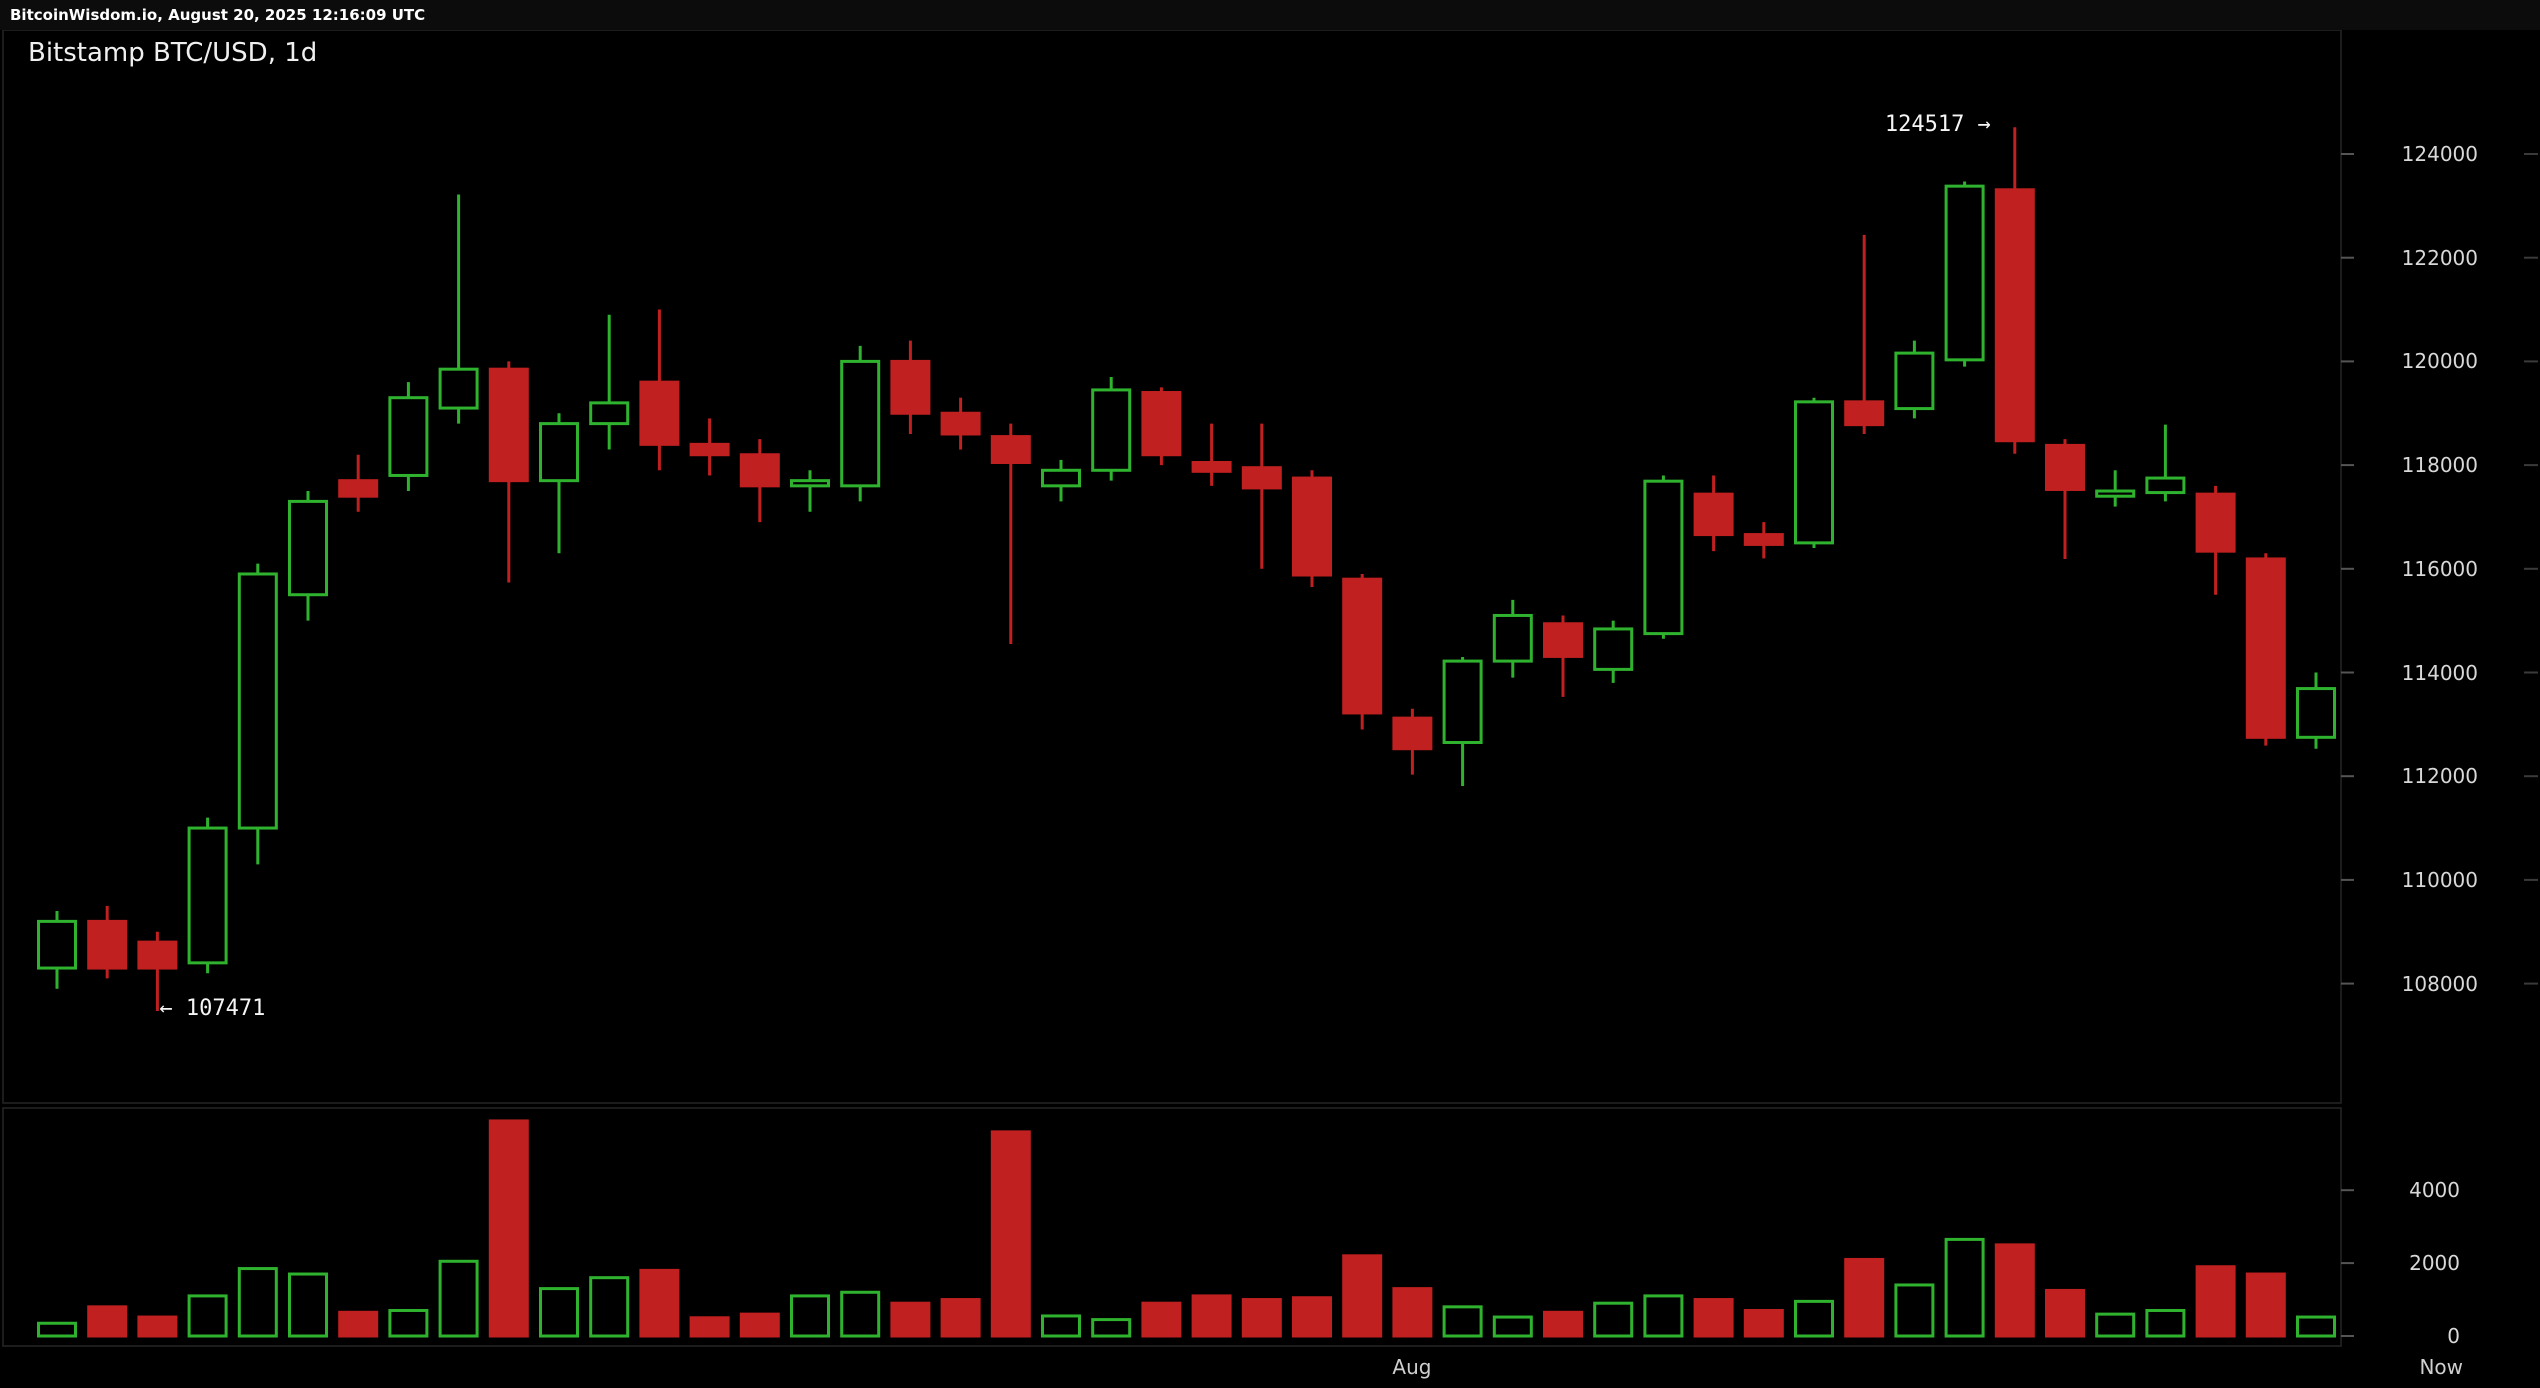 This screenshot has width=2540, height=1388. What do you see at coordinates (2439, 776) in the screenshot?
I see `price-tick-label: 112000` at bounding box center [2439, 776].